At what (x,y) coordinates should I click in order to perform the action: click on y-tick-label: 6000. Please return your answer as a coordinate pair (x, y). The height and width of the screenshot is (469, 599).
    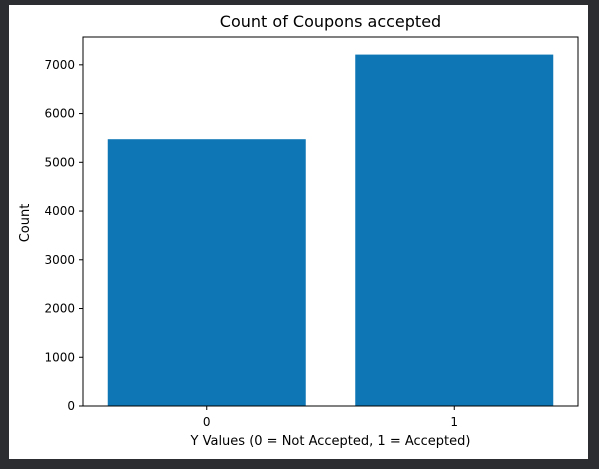
    Looking at the image, I should click on (59, 114).